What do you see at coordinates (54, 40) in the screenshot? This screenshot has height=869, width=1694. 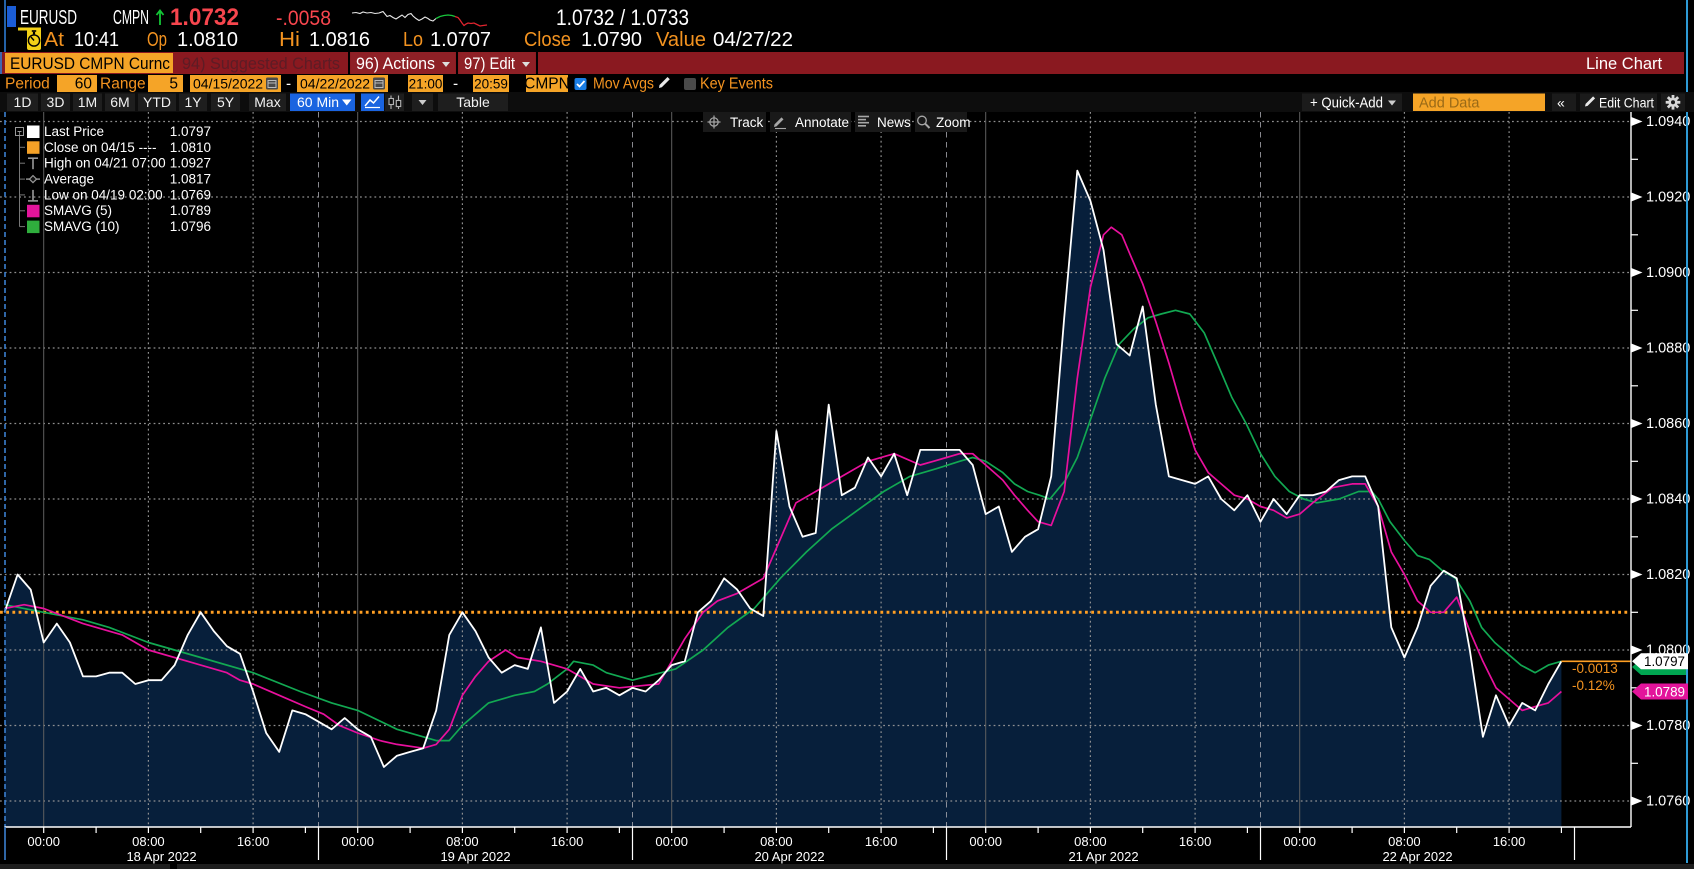 I see `svg-text: At` at bounding box center [54, 40].